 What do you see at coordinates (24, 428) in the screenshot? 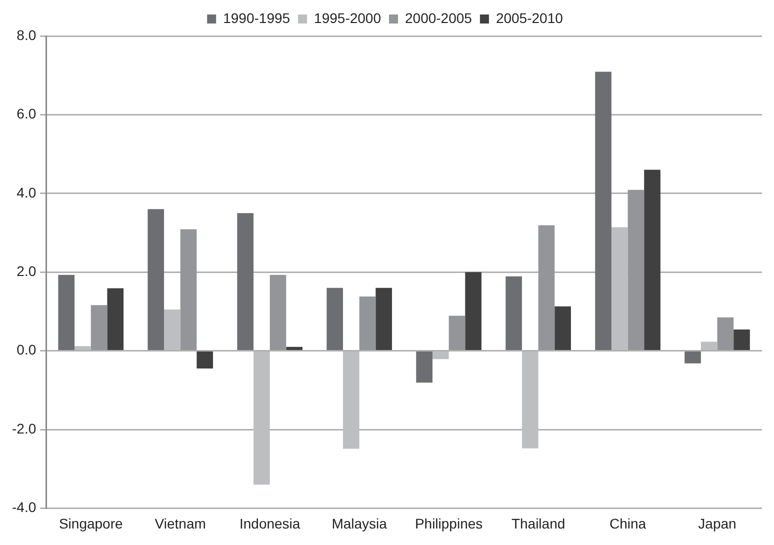
I see `y-tick-label: -2.0` at bounding box center [24, 428].